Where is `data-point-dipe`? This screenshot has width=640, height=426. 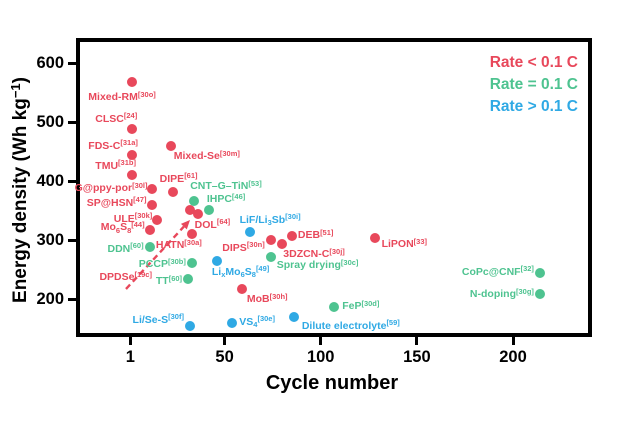
data-point-dipe is located at coordinates (172, 191).